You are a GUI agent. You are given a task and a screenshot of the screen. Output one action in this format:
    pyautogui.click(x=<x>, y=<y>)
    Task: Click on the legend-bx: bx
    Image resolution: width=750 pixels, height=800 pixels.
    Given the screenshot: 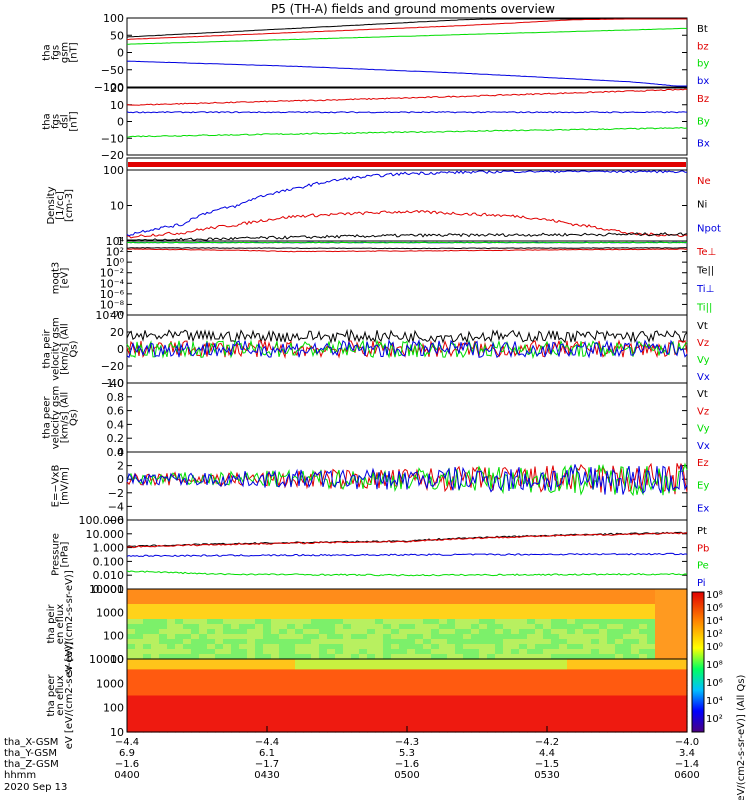 What is the action you would take?
    pyautogui.click(x=703, y=81)
    